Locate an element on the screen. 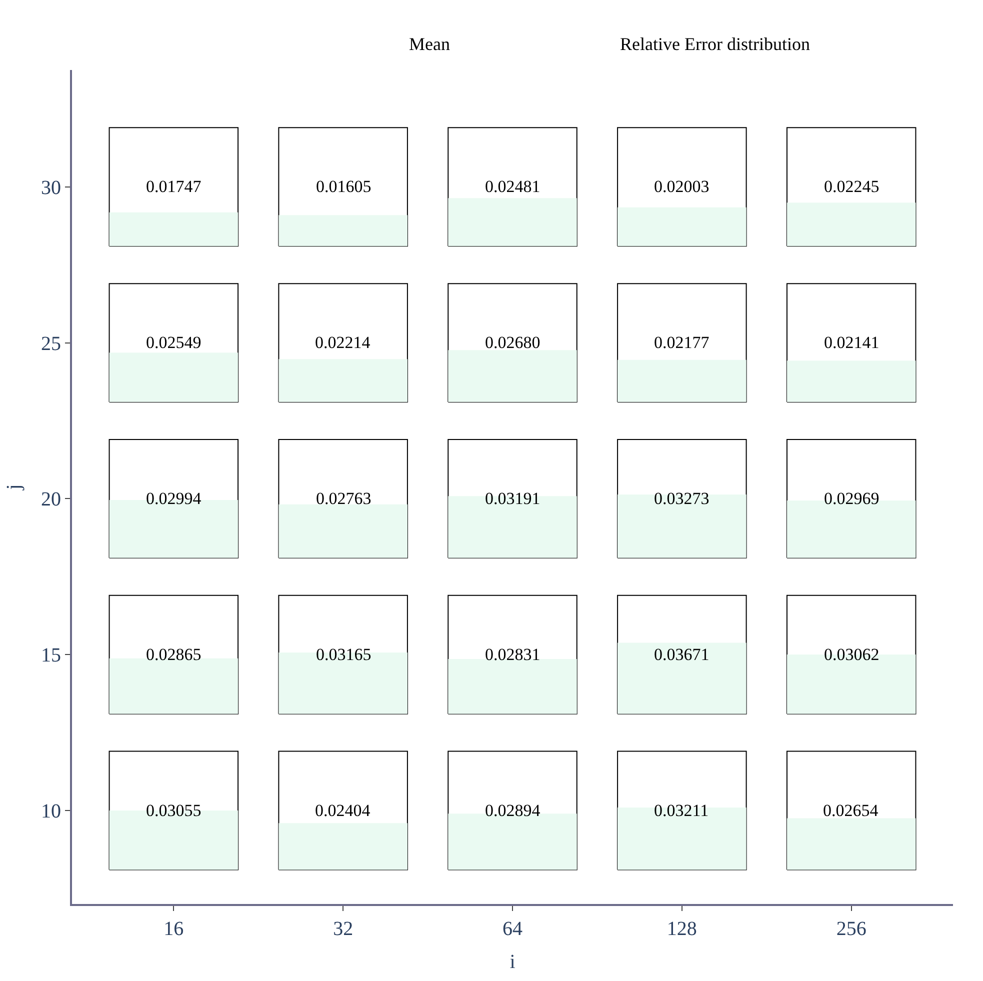 This screenshot has height=981, width=983. data-label: 0.03165 is located at coordinates (344, 654).